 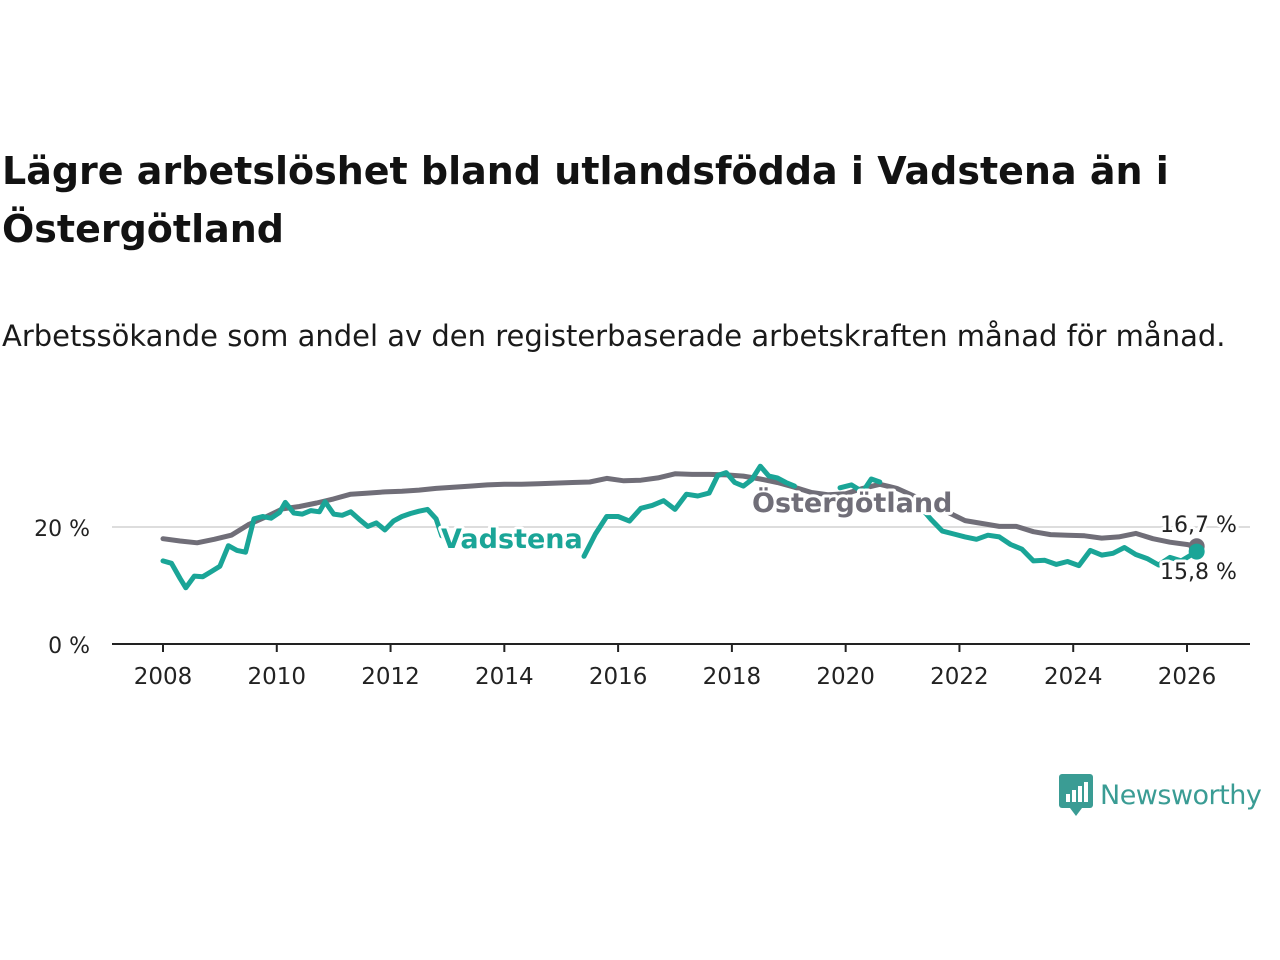 What do you see at coordinates (504, 677) in the screenshot?
I see `x-tick-label: 2014` at bounding box center [504, 677].